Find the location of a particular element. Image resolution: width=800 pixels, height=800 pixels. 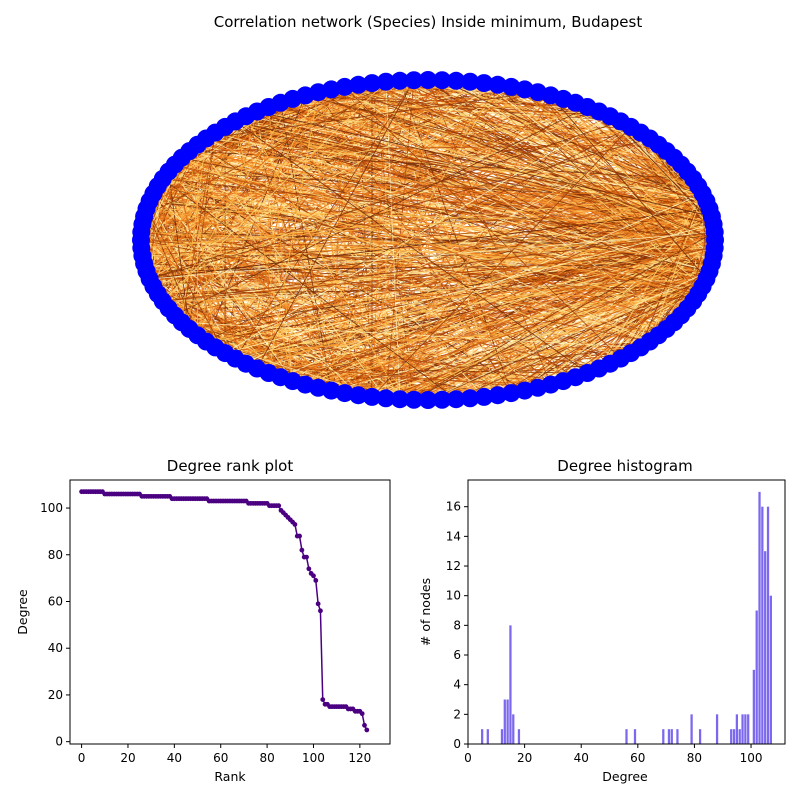

rank-y-tick-label: 100 is located at coordinates (51, 508).